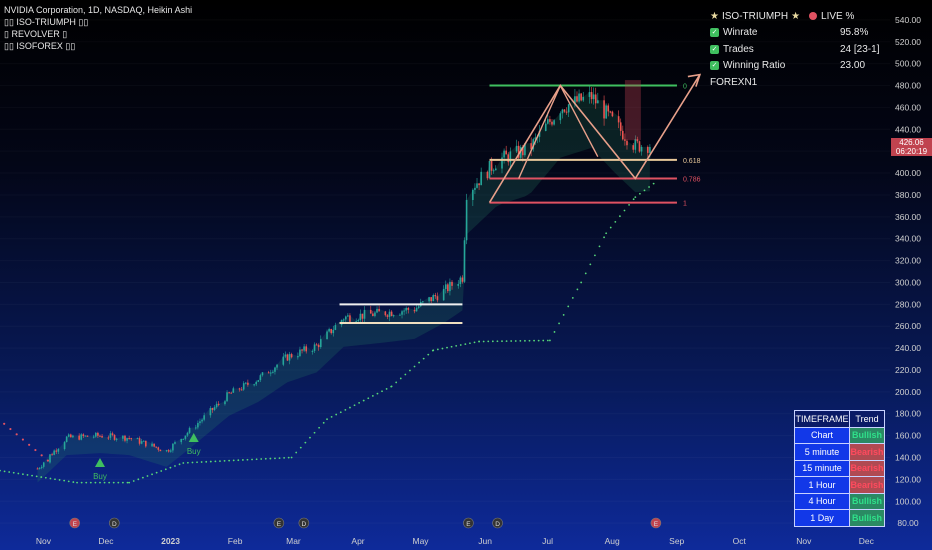 The image size is (932, 550). I want to click on stat-value: 24 [23-1], so click(860, 49).